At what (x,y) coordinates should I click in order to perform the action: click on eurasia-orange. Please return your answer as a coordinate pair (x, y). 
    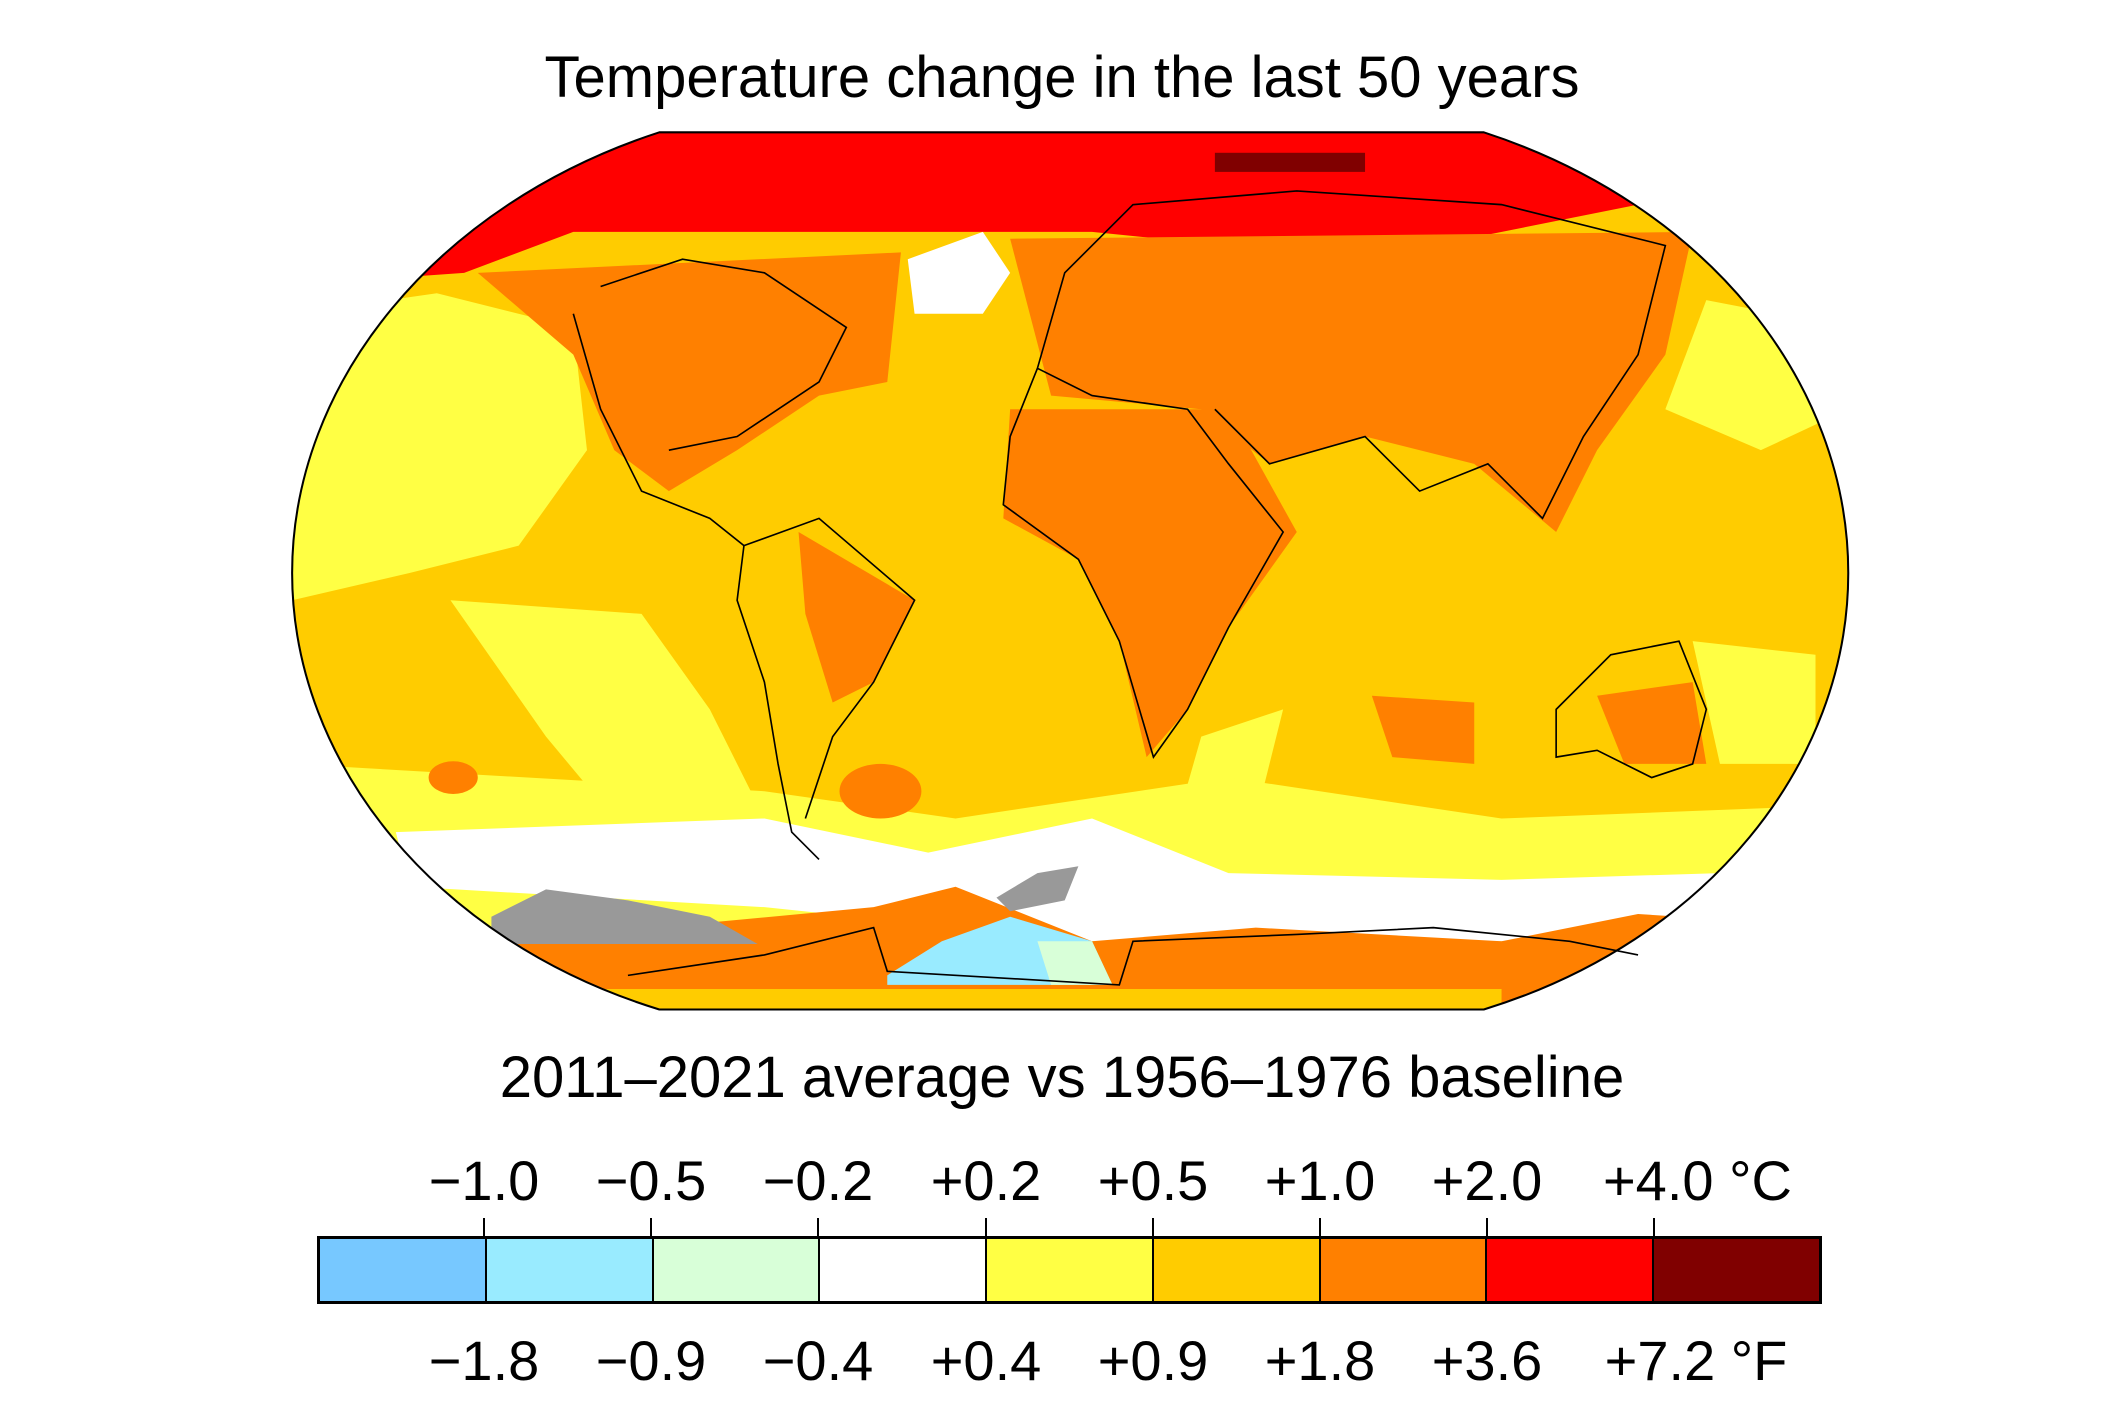
    Looking at the image, I should click on (1351, 382).